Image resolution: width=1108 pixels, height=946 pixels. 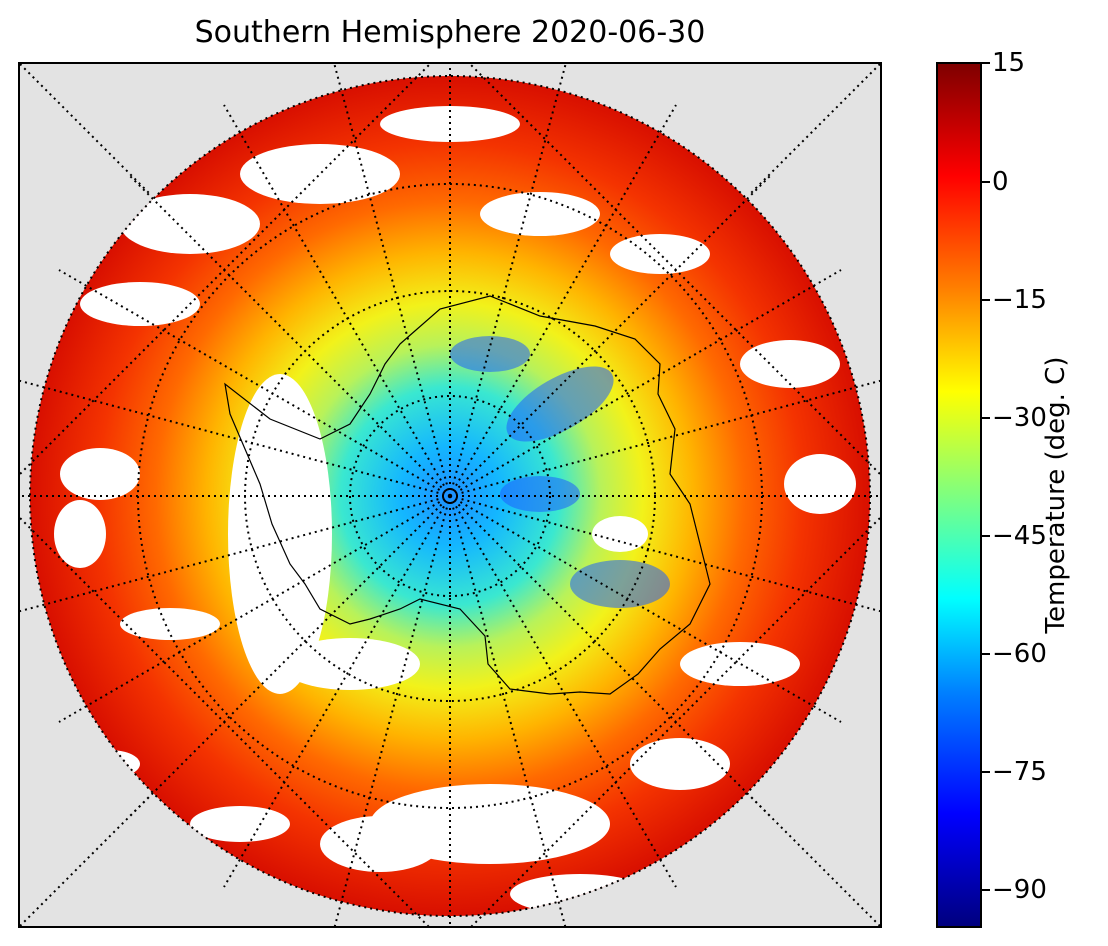 I want to click on cold-core, so click(x=560, y=472).